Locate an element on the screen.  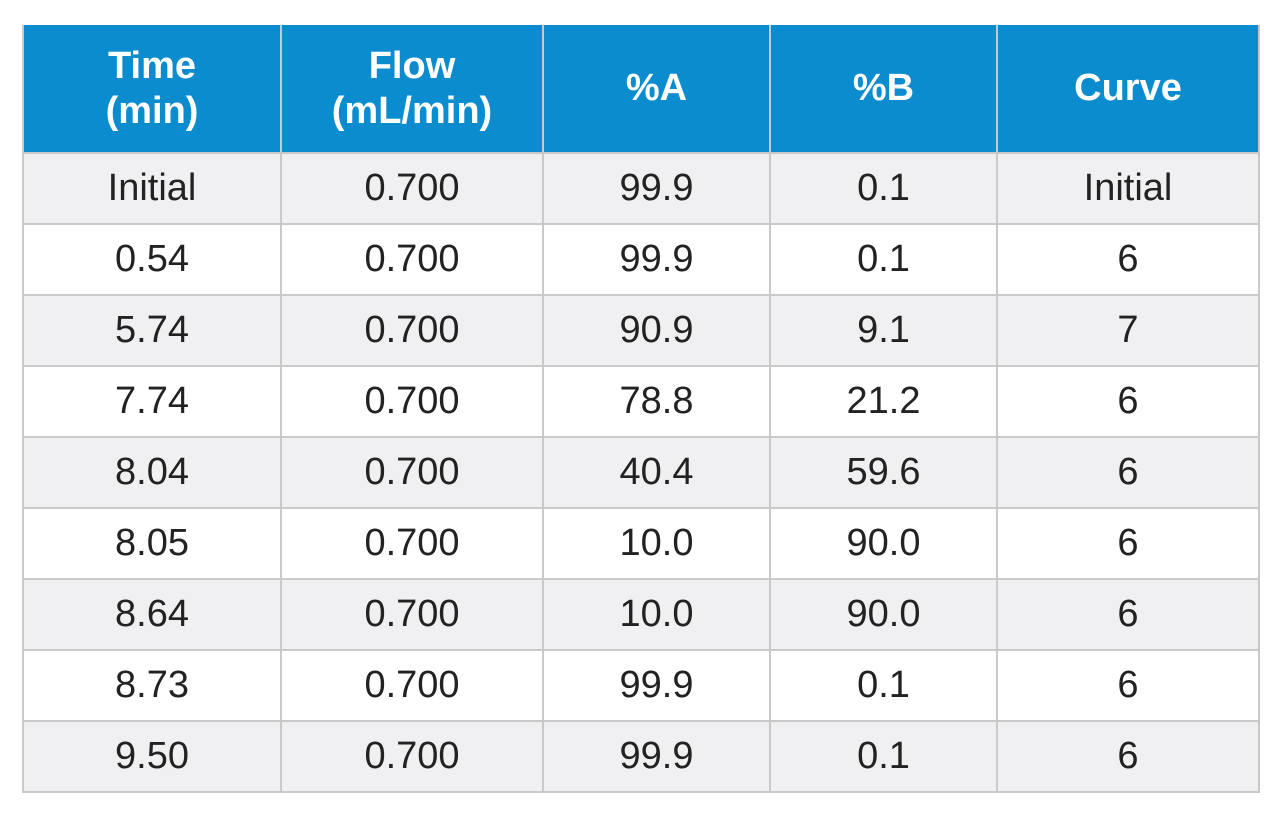
table-row: 0.54 0.700 99.9 0.1 6 is located at coordinates (641, 259).